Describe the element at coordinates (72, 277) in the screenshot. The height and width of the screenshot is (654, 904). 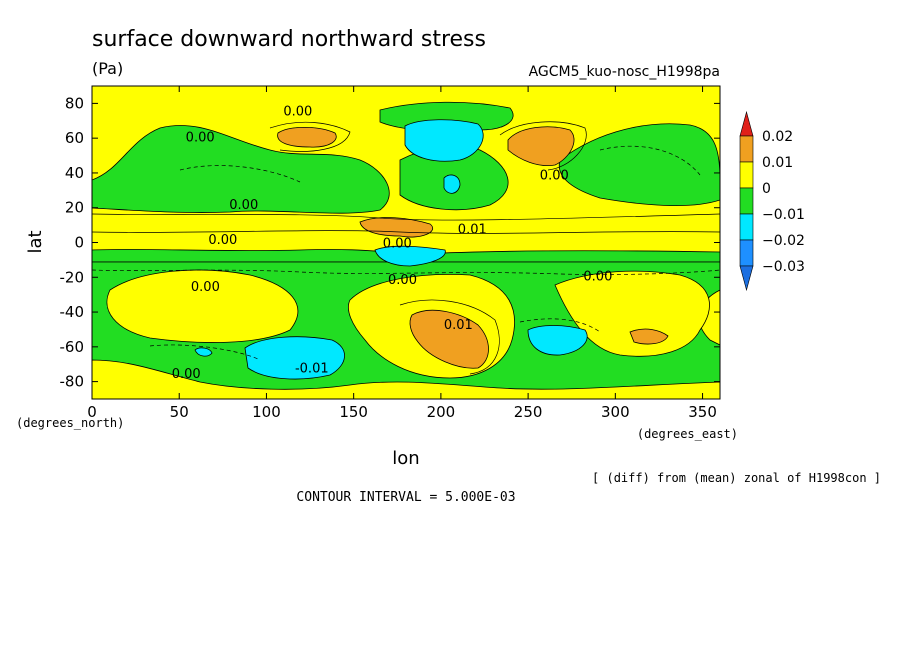
I see `y-tick-label: -20` at that location.